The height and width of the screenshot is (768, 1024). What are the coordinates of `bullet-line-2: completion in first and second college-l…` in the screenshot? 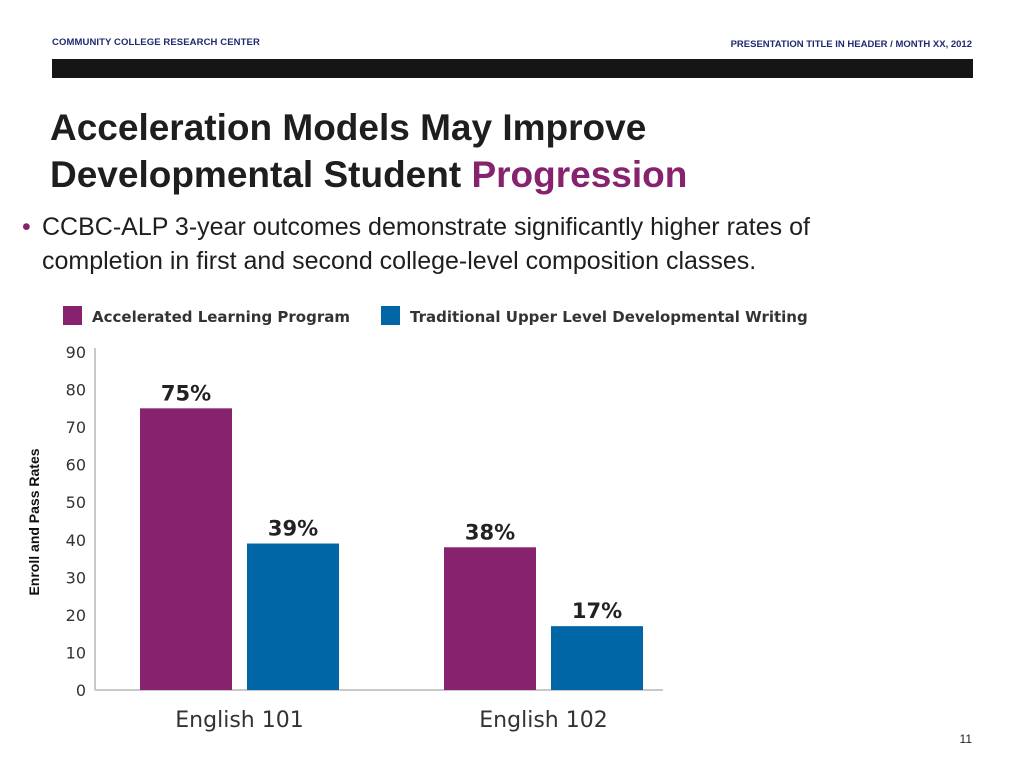 It's located at (399, 261).